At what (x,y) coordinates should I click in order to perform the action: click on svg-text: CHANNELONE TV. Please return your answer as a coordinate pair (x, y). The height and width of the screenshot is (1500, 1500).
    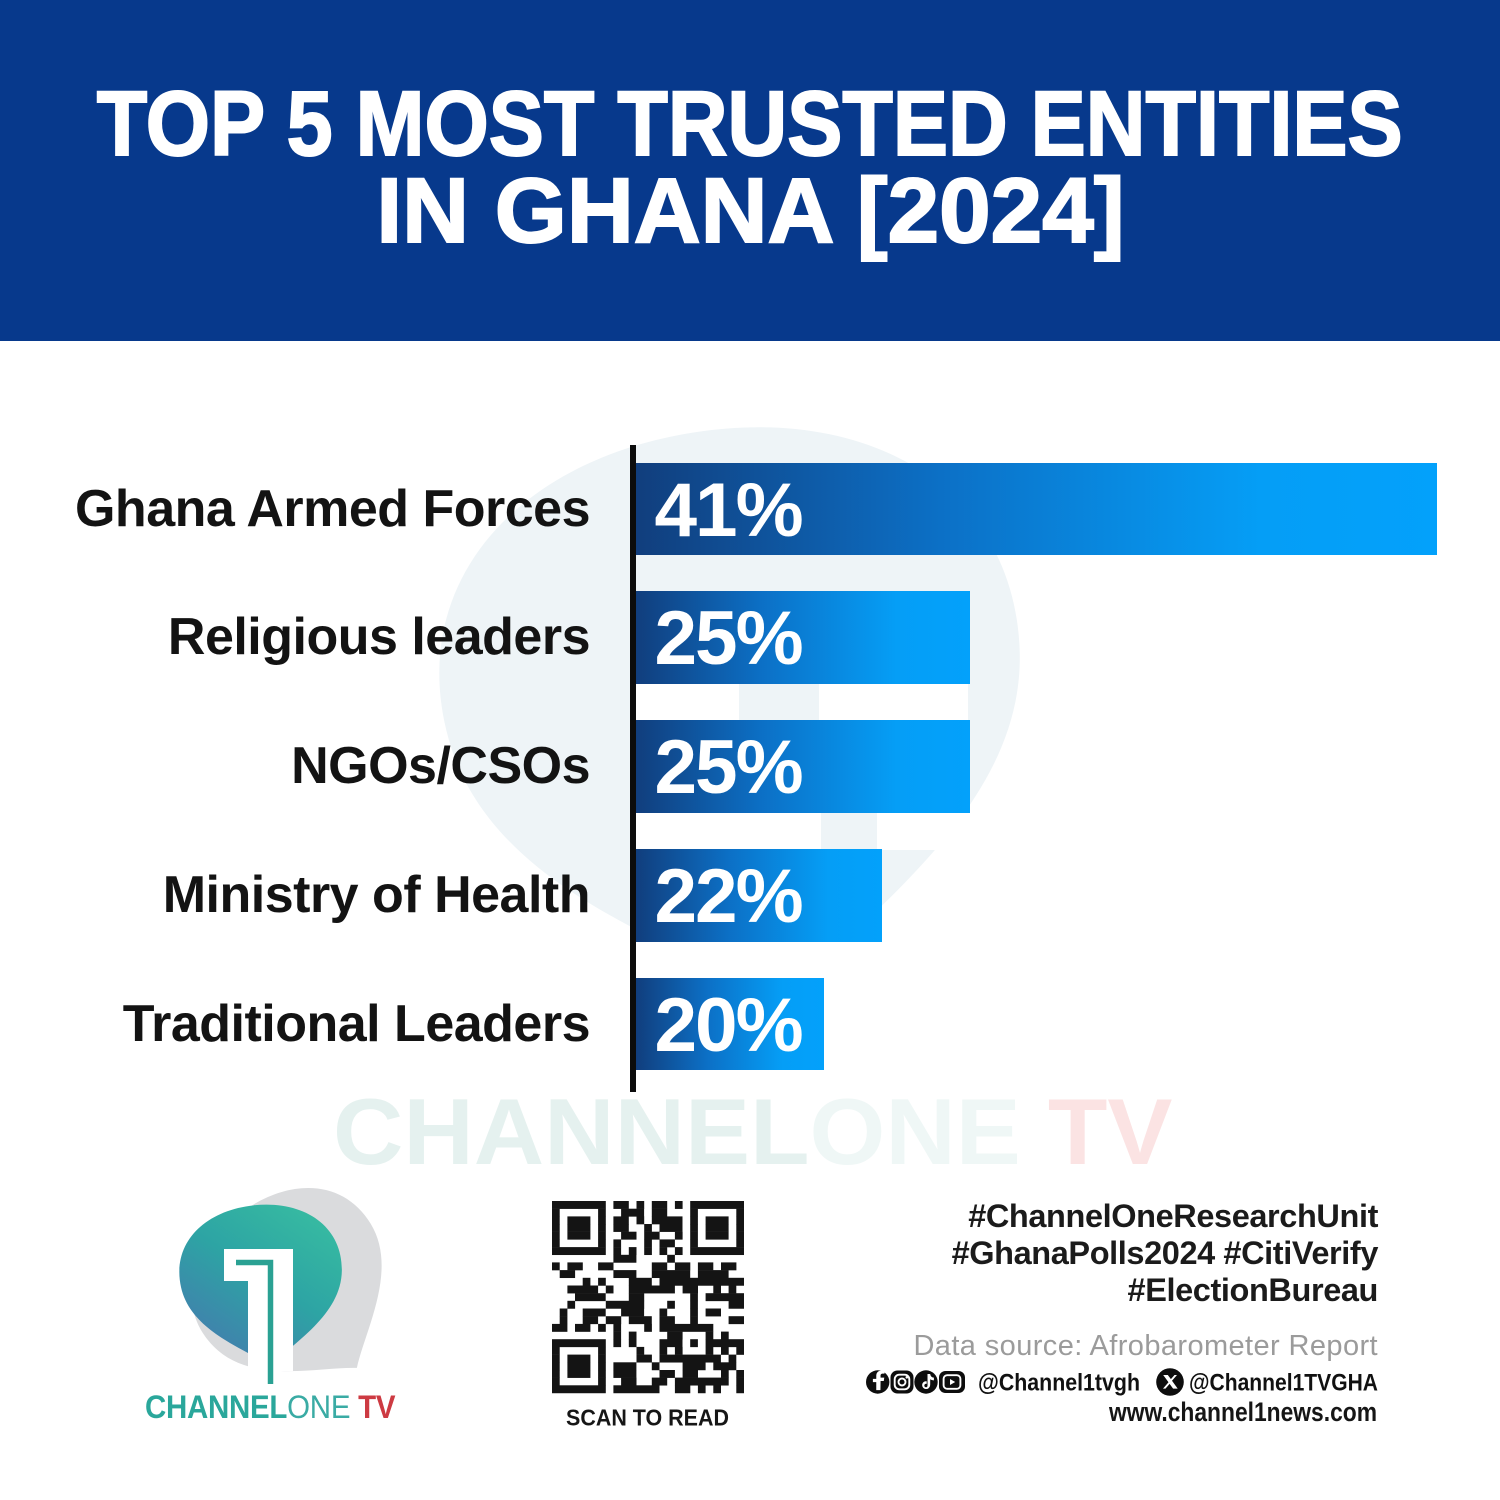
    Looking at the image, I should click on (270, 1407).